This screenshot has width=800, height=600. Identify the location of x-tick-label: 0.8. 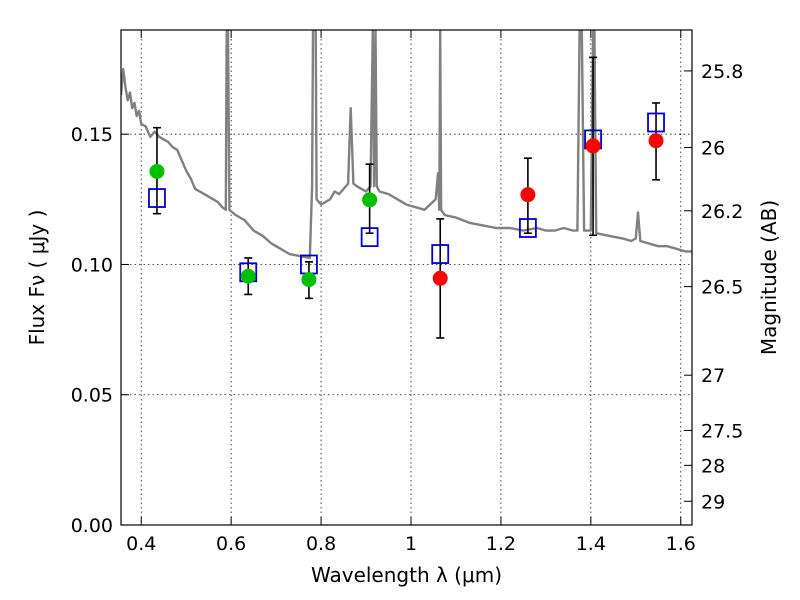
(321, 544).